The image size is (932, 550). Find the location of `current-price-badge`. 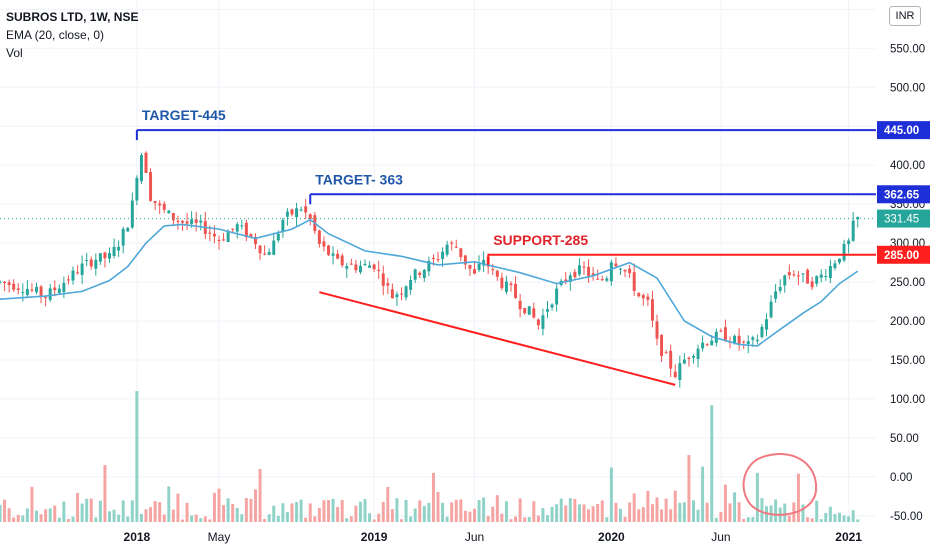

current-price-badge is located at coordinates (903, 218).